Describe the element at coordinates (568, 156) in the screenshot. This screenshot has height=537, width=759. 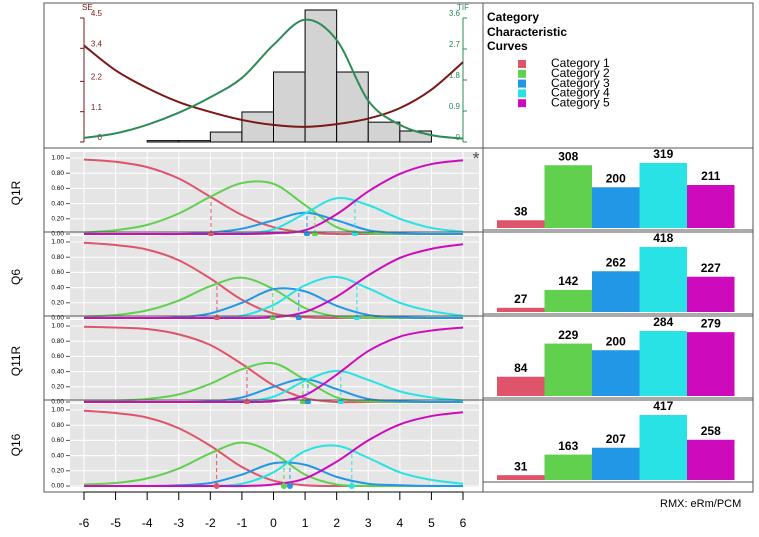
I see `count-label: 308` at that location.